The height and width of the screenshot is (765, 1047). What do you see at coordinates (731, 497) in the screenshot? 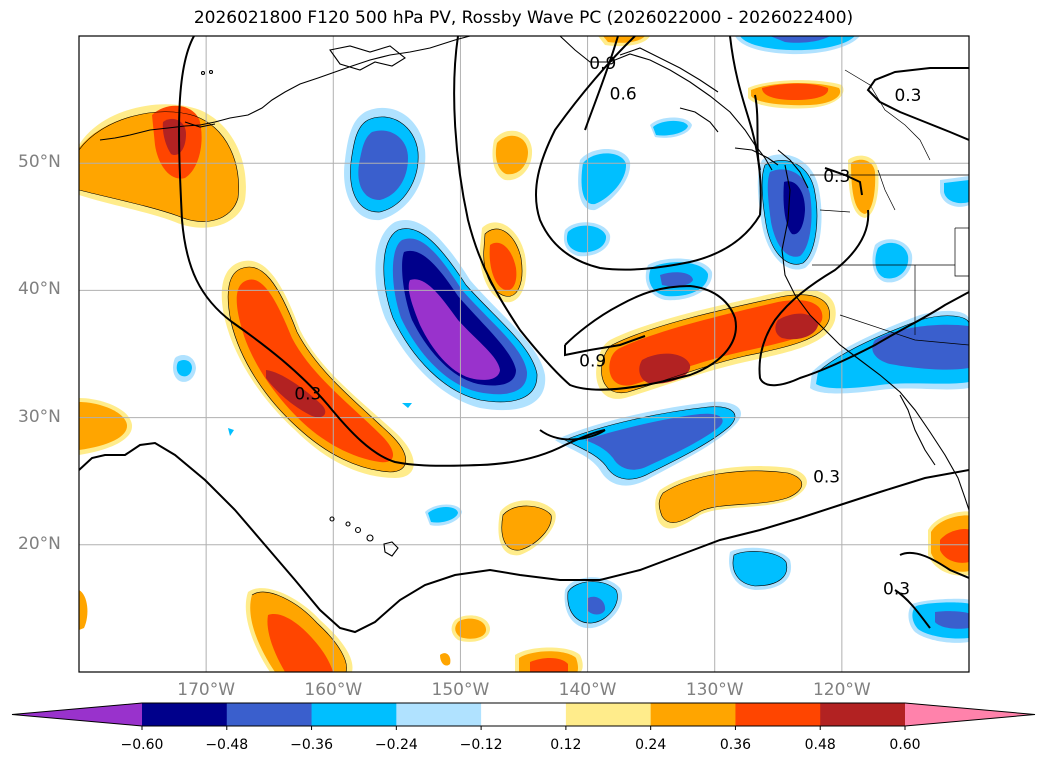
I see `pv-positive-south-east` at bounding box center [731, 497].